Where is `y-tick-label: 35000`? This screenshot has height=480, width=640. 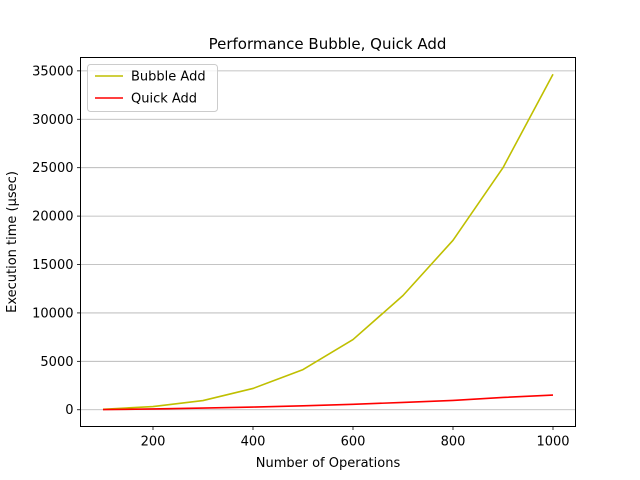
y-tick-label: 35000 is located at coordinates (52, 71).